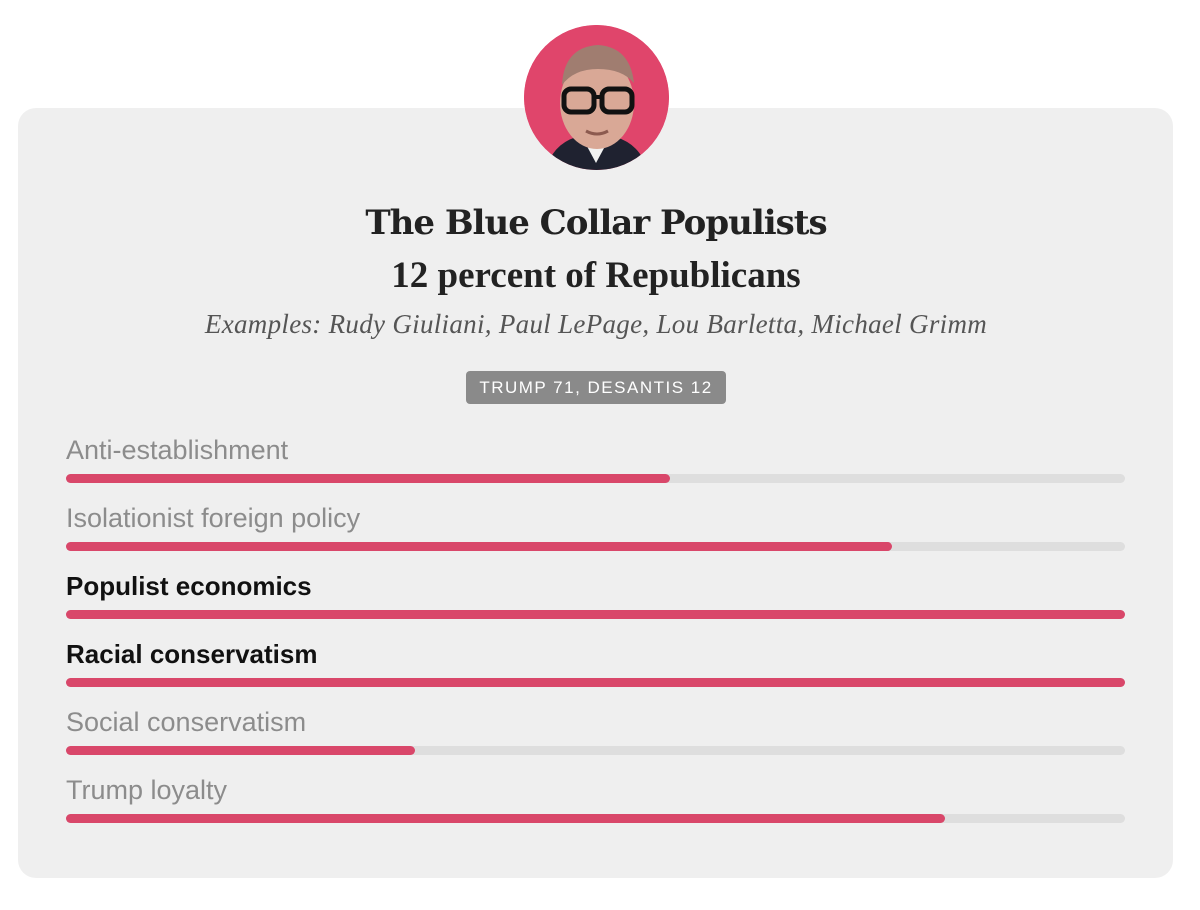 The image size is (1200, 910). I want to click on vote-share-badge: TRUMP 71, DESANTIS 12, so click(596, 387).